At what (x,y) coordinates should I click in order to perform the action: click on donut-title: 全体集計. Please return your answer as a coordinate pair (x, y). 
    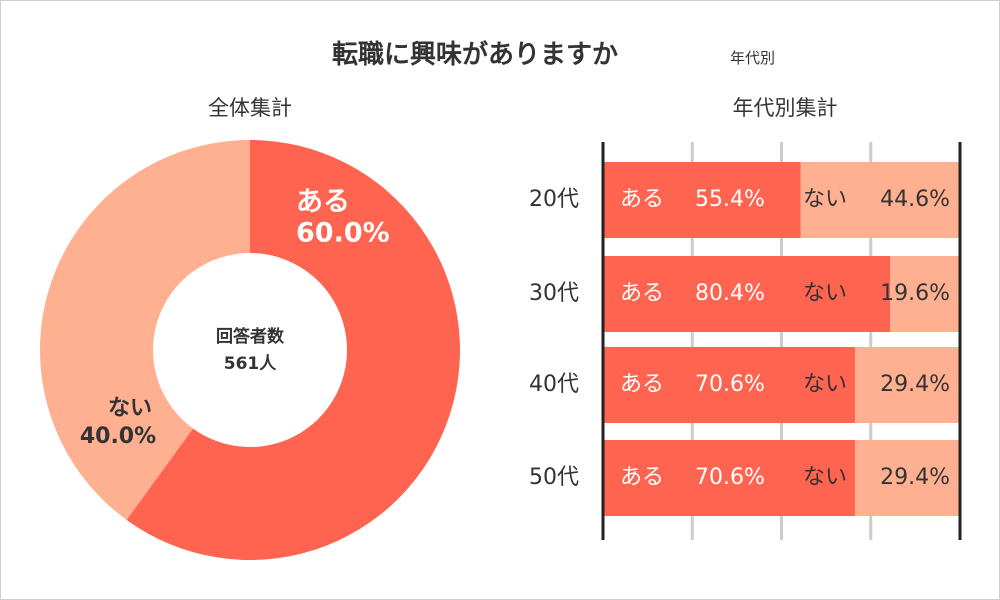
    Looking at the image, I should click on (250, 108).